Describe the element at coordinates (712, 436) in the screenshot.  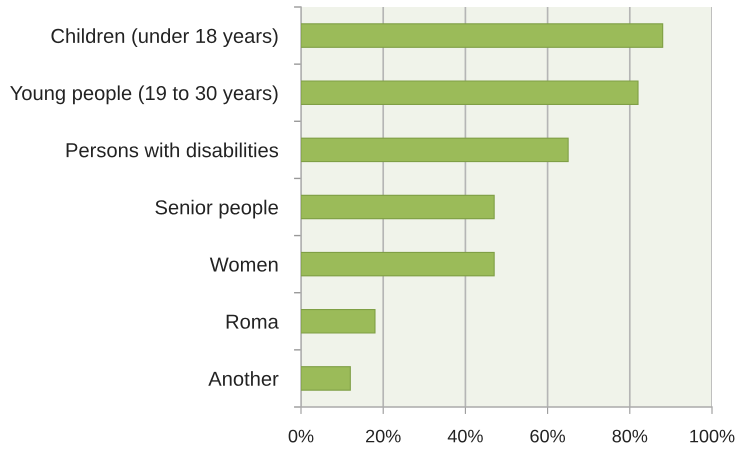
I see `x-tick-label: 100%` at that location.